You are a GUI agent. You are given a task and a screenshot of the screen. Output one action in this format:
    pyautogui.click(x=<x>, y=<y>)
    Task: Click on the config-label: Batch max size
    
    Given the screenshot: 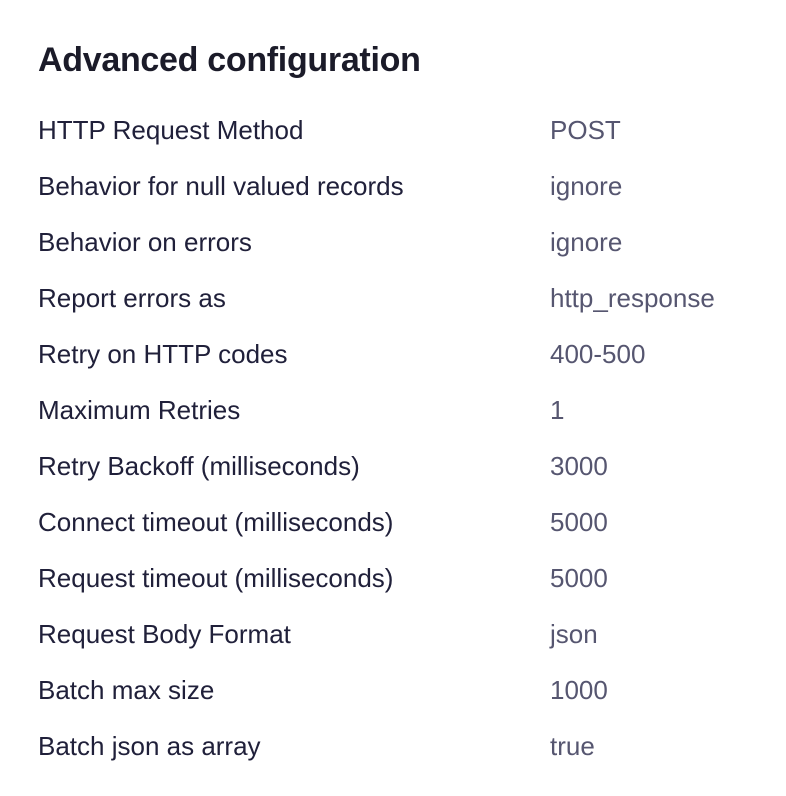 What is the action you would take?
    pyautogui.click(x=126, y=689)
    